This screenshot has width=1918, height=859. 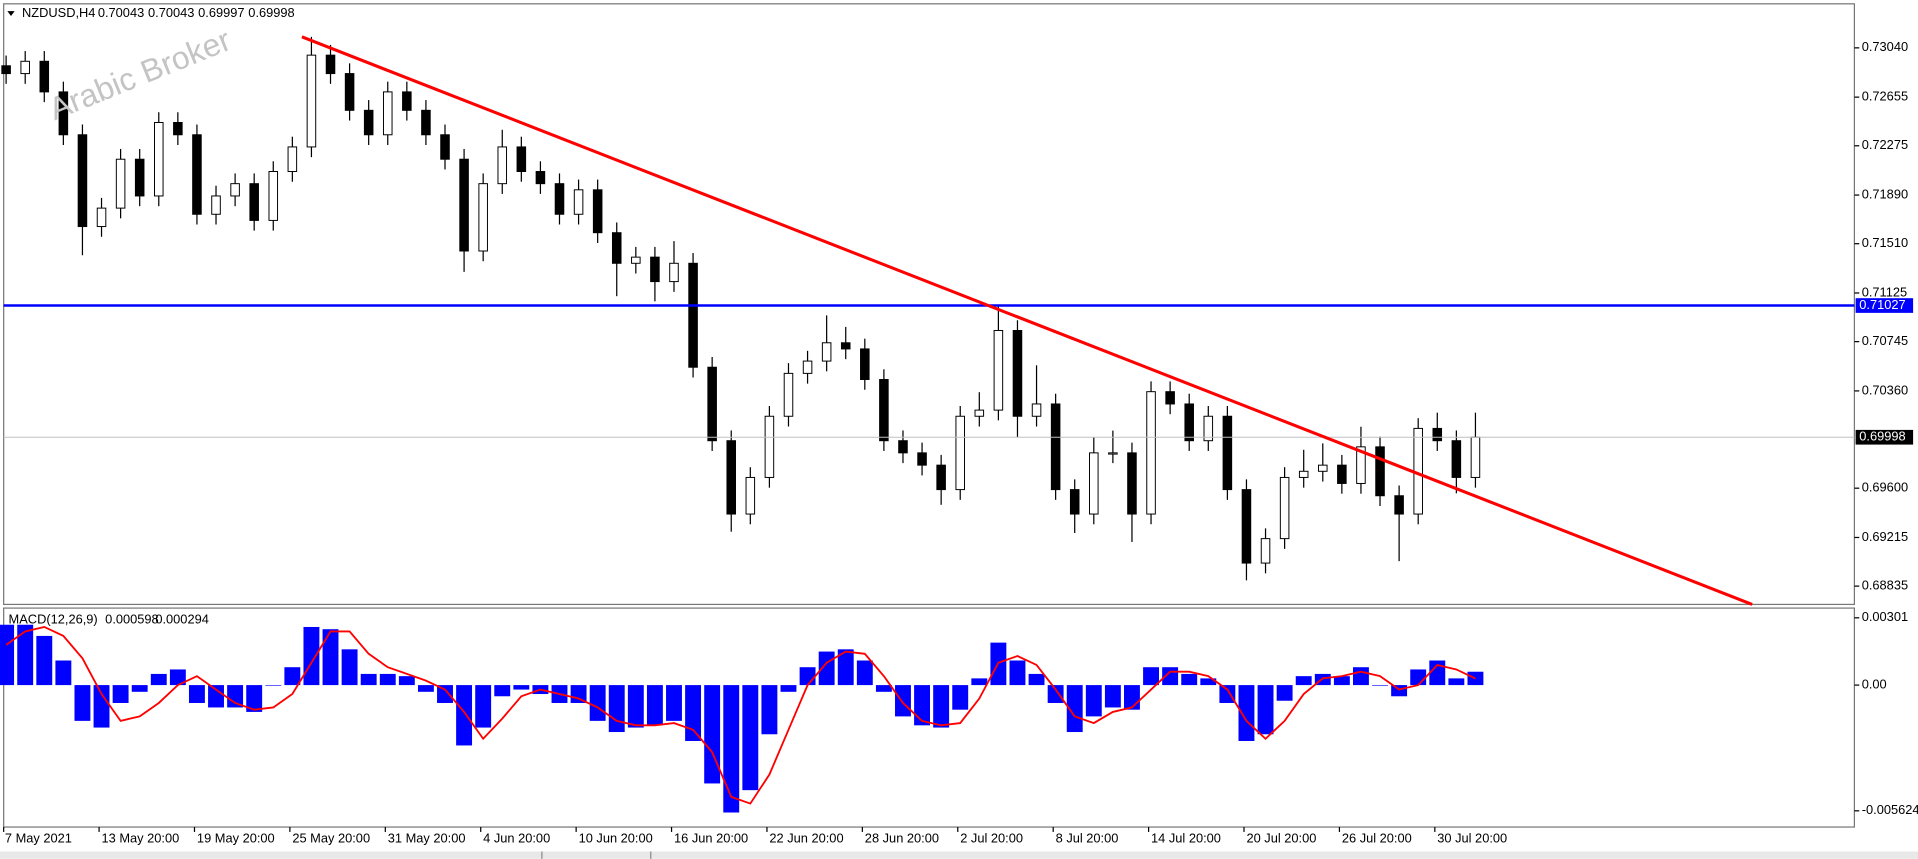 I want to click on y-tick-label: 0.70360, so click(x=1885, y=389).